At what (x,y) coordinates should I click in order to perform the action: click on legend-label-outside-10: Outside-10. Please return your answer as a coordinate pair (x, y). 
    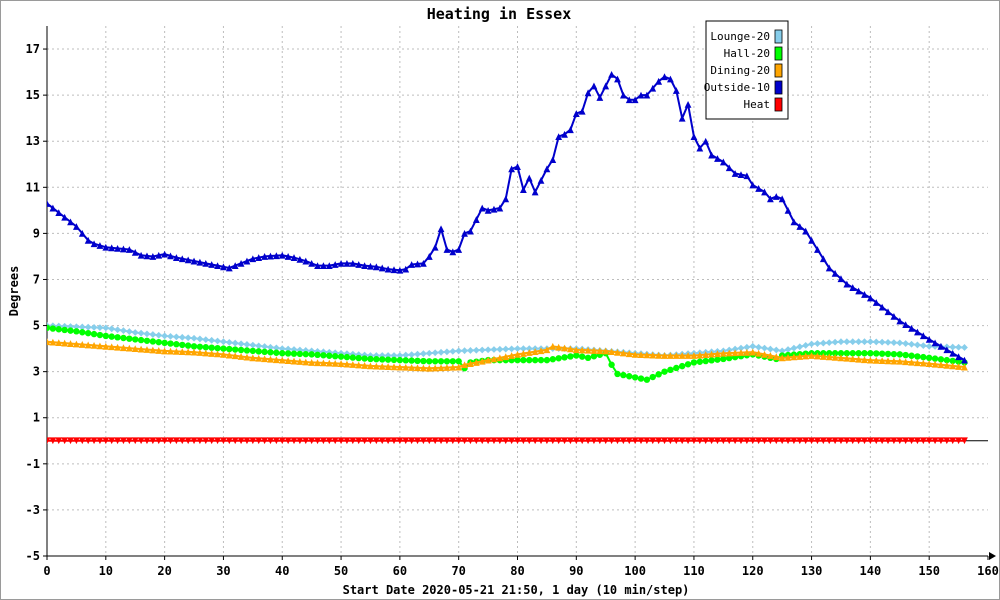
    Looking at the image, I should click on (737, 87).